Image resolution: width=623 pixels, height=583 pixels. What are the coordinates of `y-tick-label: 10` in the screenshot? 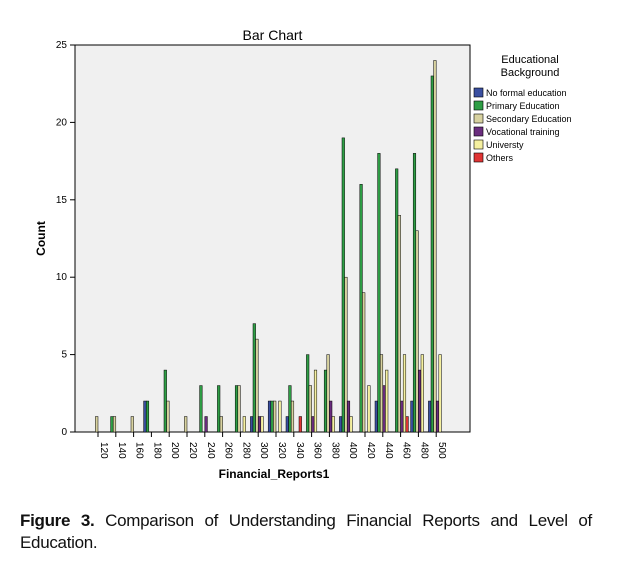 It's located at (62, 277).